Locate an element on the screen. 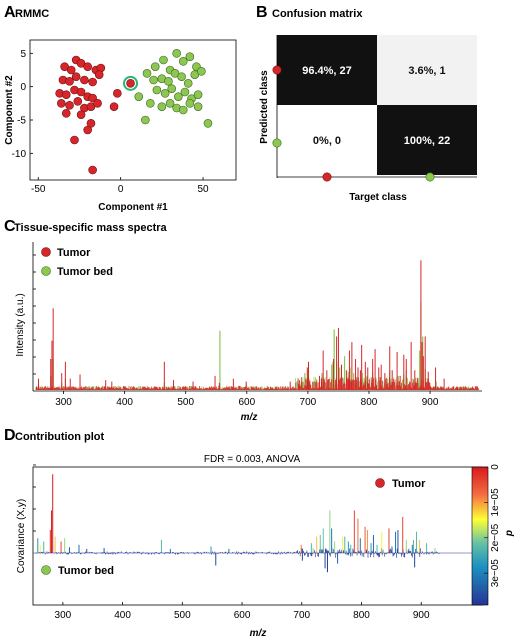 The height and width of the screenshot is (642, 520). y-tick-label: -10 is located at coordinates (19, 154).